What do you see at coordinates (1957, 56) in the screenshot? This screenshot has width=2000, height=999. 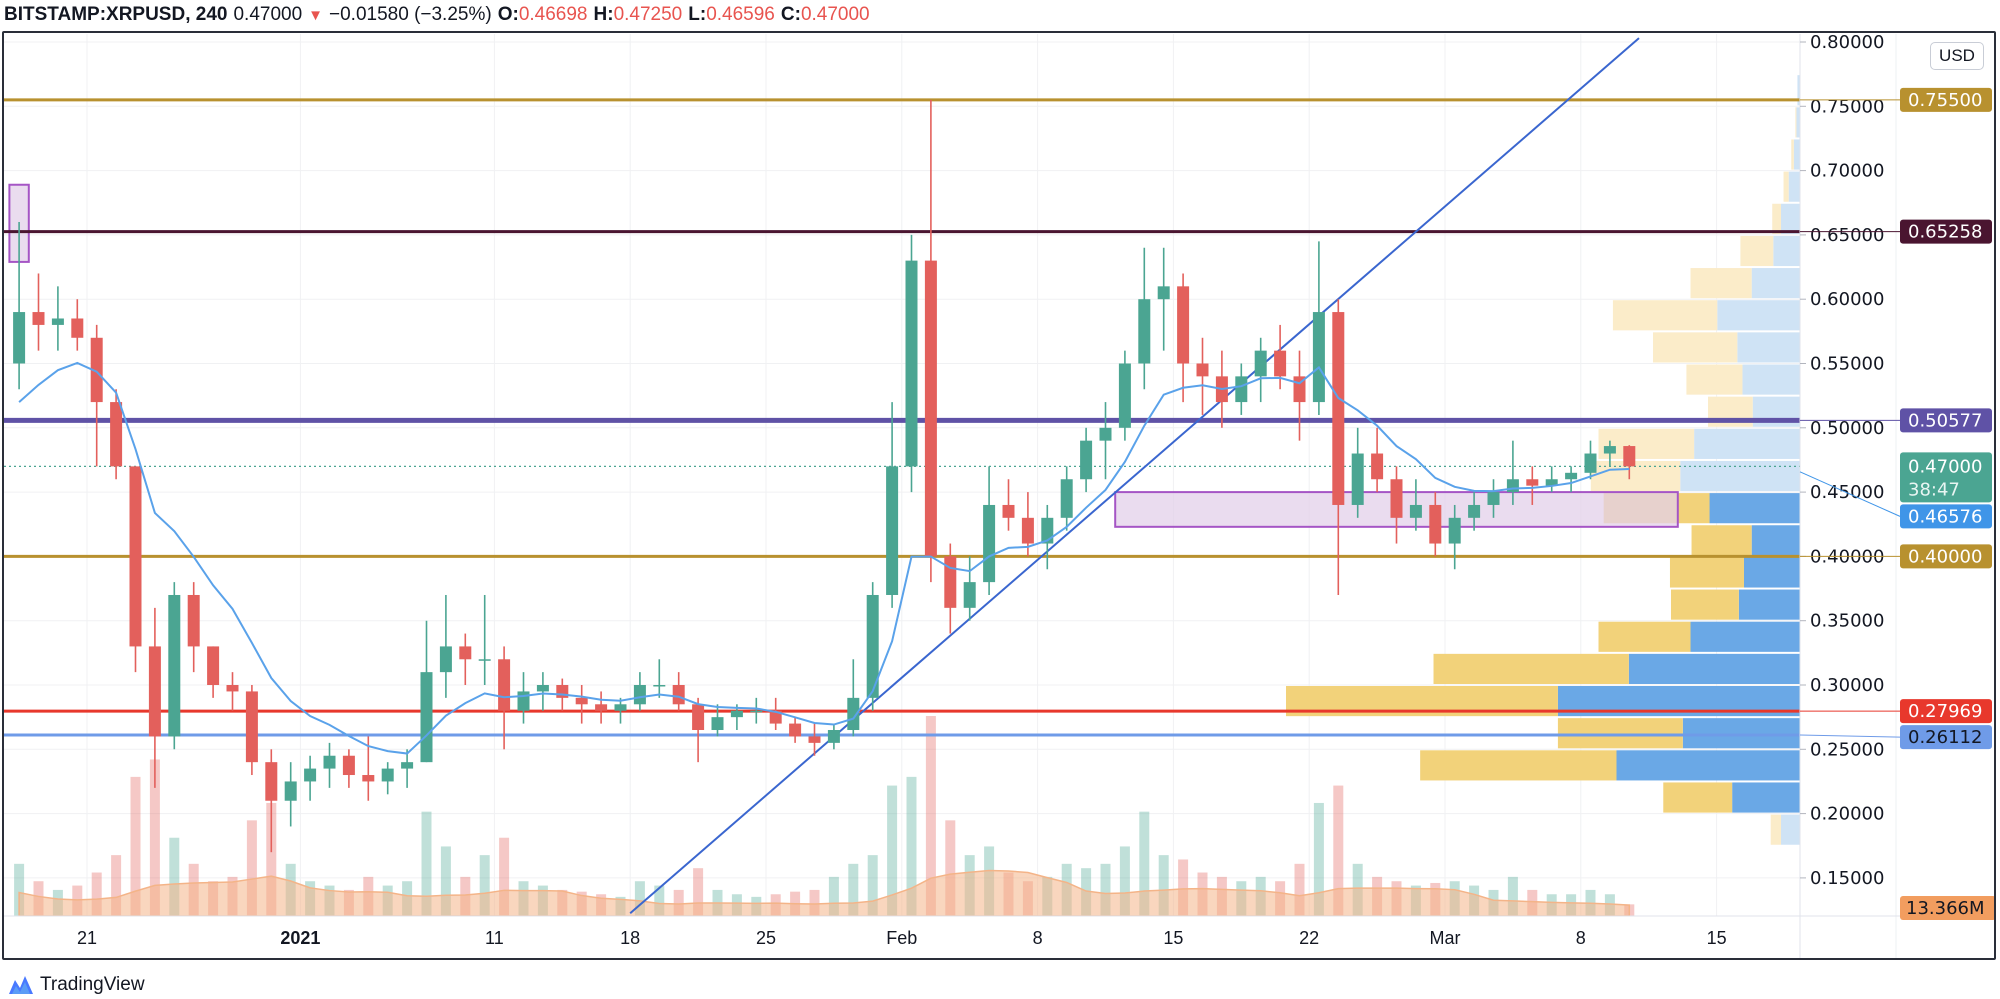 I see `currency-button: USD` at bounding box center [1957, 56].